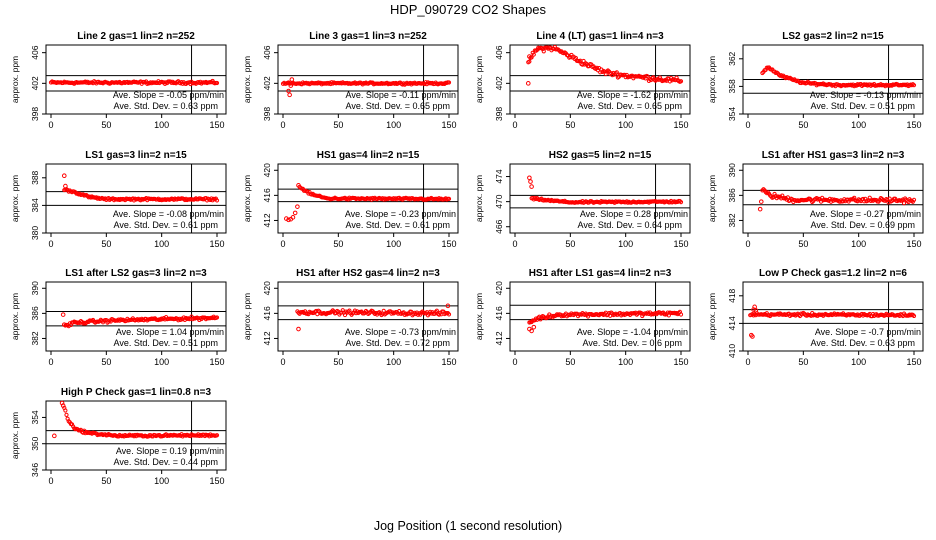 The image size is (936, 540). I want to click on y-tick-label: 346, so click(35, 470).